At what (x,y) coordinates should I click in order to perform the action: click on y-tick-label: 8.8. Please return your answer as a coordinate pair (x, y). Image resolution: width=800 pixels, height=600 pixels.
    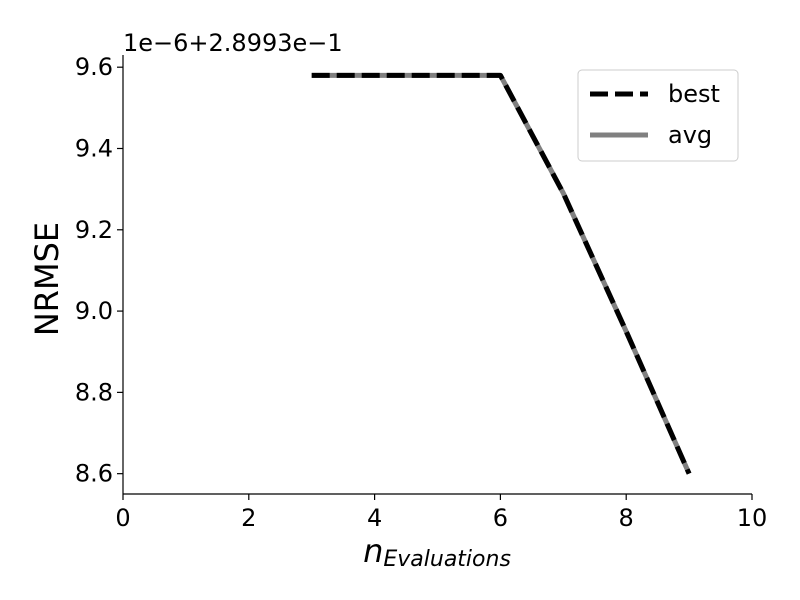
    Looking at the image, I should click on (94, 392).